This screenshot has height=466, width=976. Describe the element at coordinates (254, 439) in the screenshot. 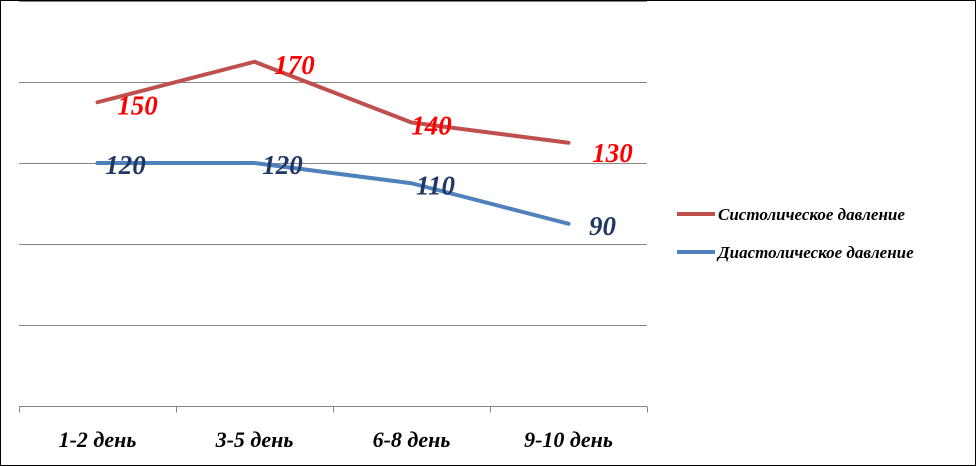

I see `x-tick-label: 3-5 день` at that location.